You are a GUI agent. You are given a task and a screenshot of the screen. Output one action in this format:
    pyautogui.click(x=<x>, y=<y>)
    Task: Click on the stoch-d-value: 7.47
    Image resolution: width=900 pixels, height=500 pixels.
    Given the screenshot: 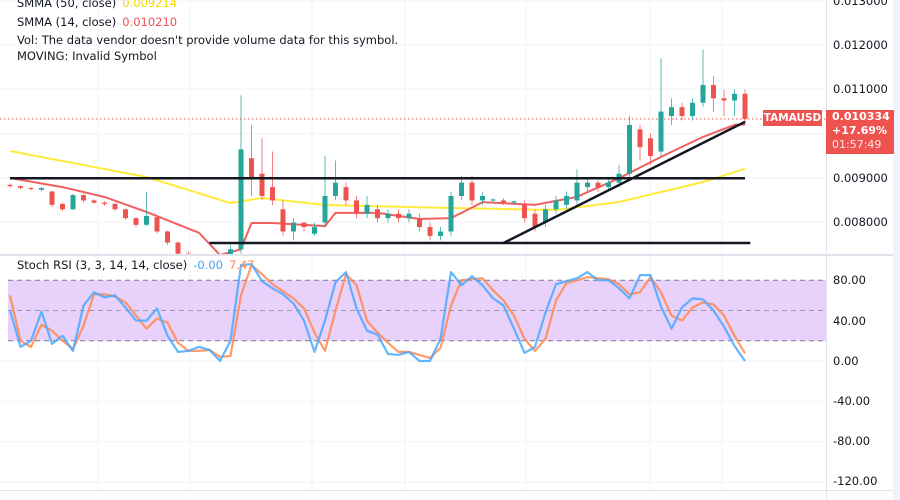 What is the action you would take?
    pyautogui.click(x=241, y=265)
    